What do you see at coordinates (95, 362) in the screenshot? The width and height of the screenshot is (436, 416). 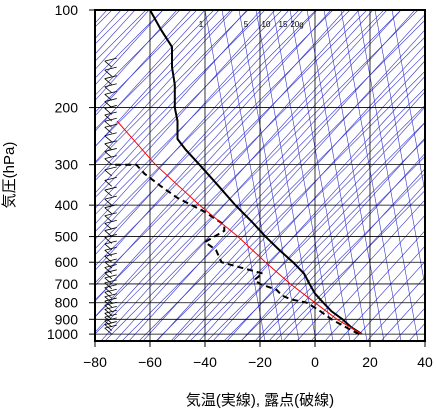 I see `x-tick-label: −80` at bounding box center [95, 362].